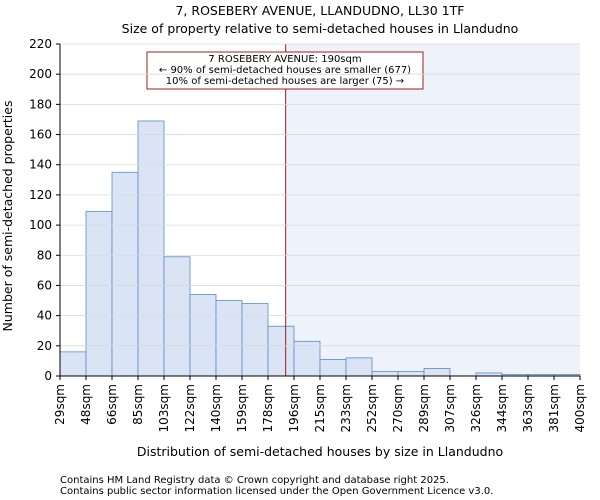  What do you see at coordinates (346, 408) in the screenshot?
I see `x-tick-label: 233sqm` at bounding box center [346, 408].